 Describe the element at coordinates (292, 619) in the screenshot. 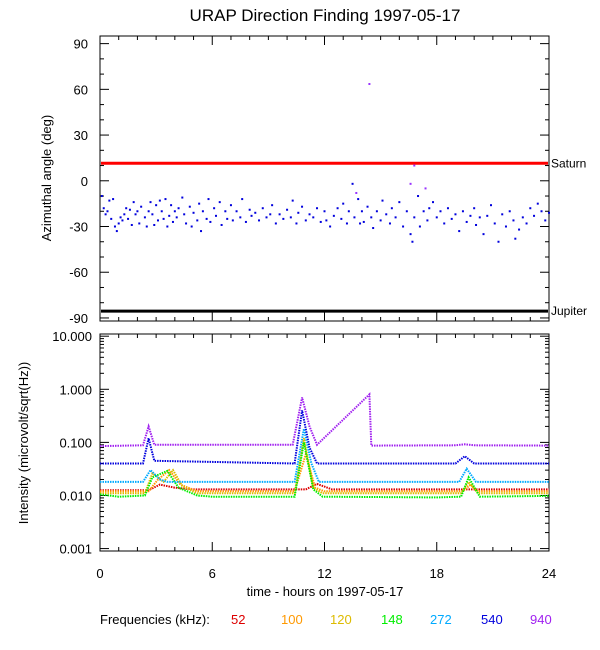

I see `legend-item-100: 100` at that location.